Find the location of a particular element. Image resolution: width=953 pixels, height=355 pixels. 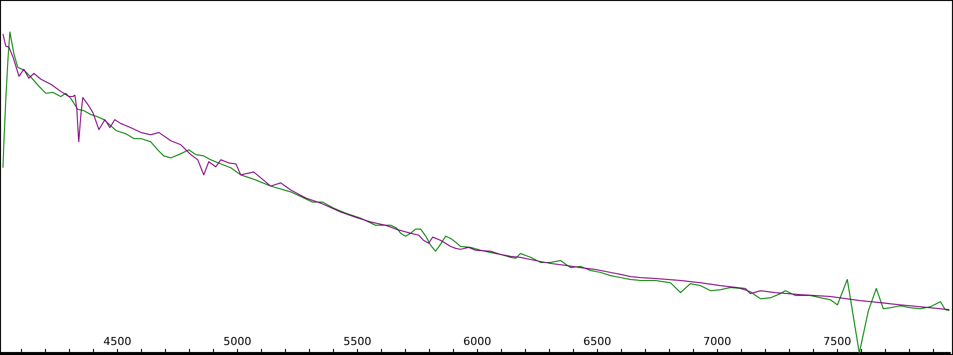

x-tick-label: 5500 is located at coordinates (357, 341).